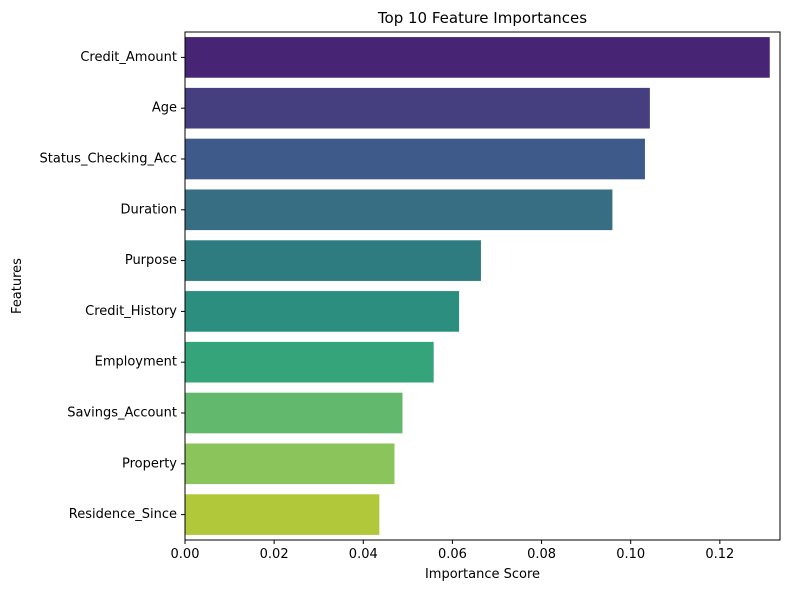 Image resolution: width=790 pixels, height=595 pixels. Describe the element at coordinates (541, 554) in the screenshot. I see `x-tick-label: 0.08` at that location.